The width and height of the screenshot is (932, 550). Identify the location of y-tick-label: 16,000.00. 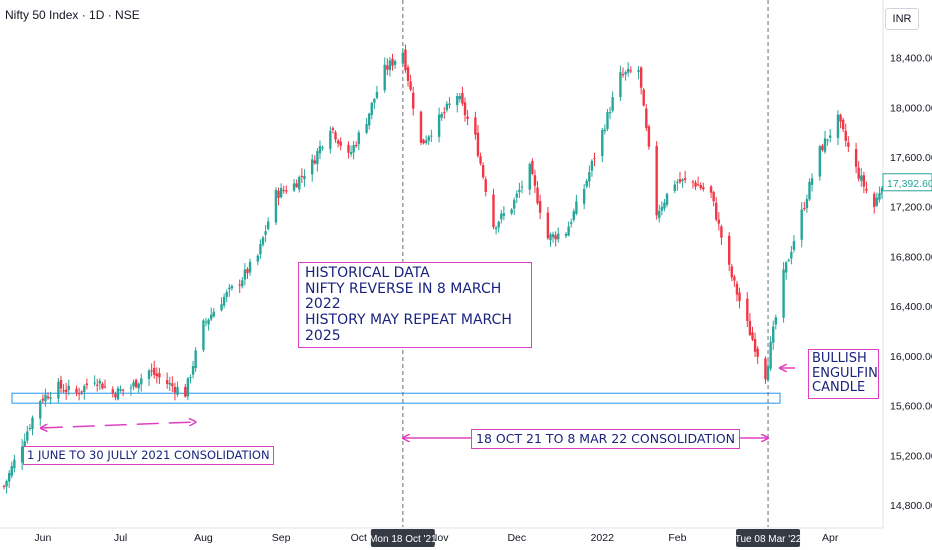
(911, 357).